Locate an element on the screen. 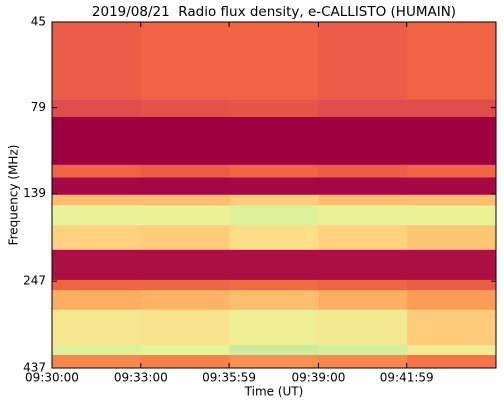 This screenshot has height=404, width=504. y-tick-label: 79 is located at coordinates (38, 107).